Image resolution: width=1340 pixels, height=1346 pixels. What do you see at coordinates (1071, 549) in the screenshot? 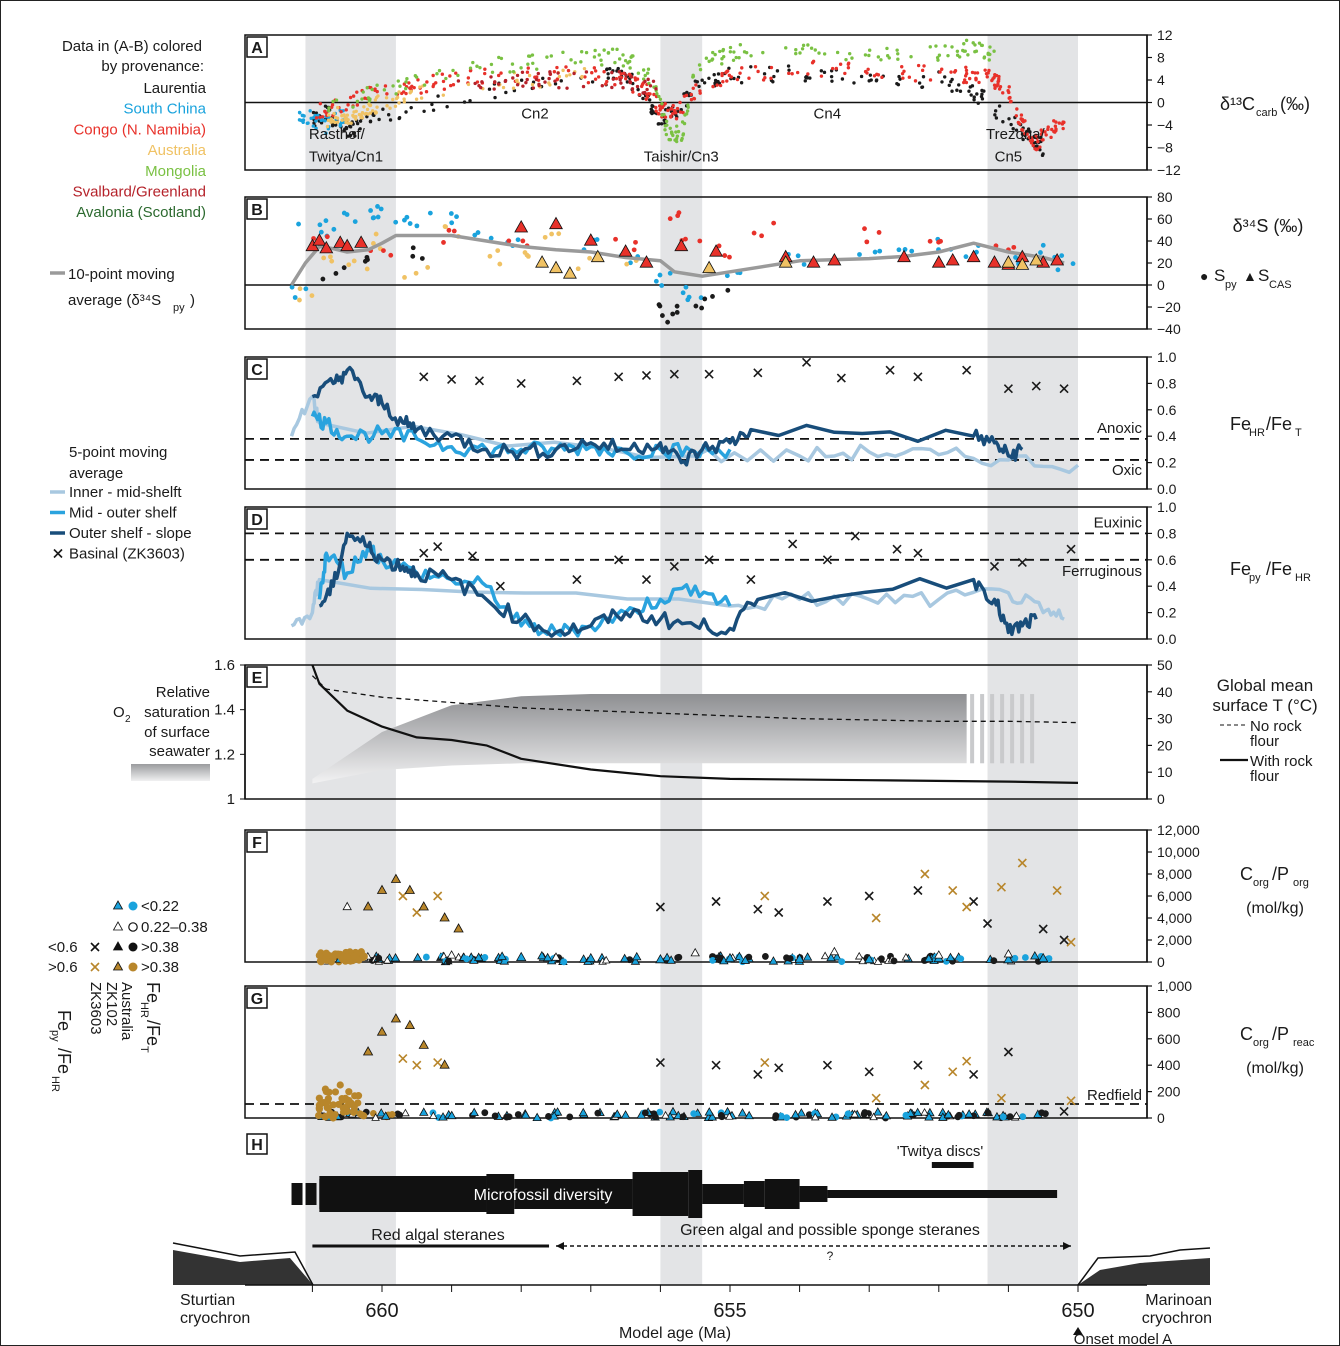
I see `basinal-cross` at bounding box center [1071, 549].